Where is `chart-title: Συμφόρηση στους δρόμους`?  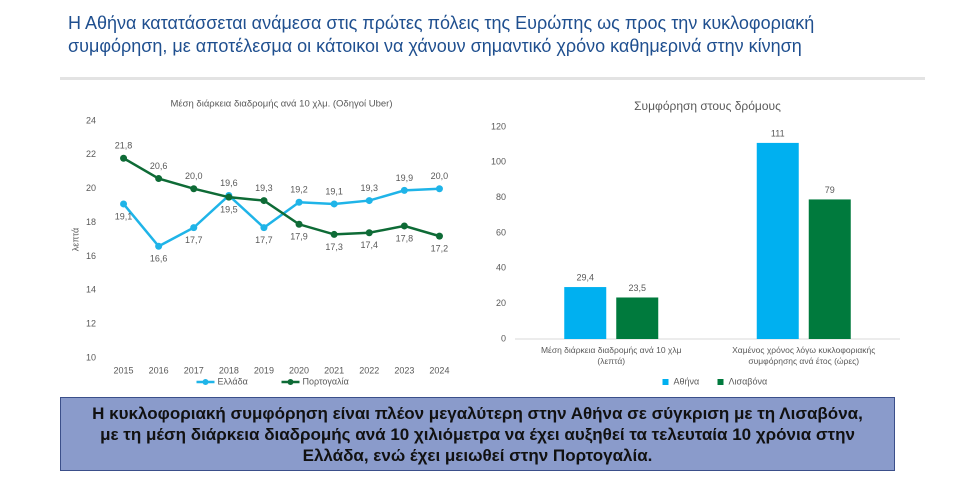
chart-title: Συμφόρηση στους δρόμους is located at coordinates (707, 106).